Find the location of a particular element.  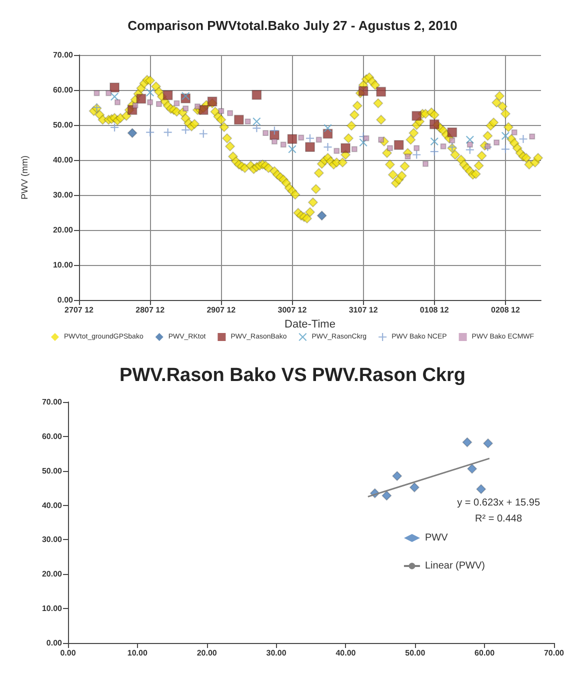

chart-title: PWV.Rason Bako VS PWV.Rason Ckrg is located at coordinates (293, 375).